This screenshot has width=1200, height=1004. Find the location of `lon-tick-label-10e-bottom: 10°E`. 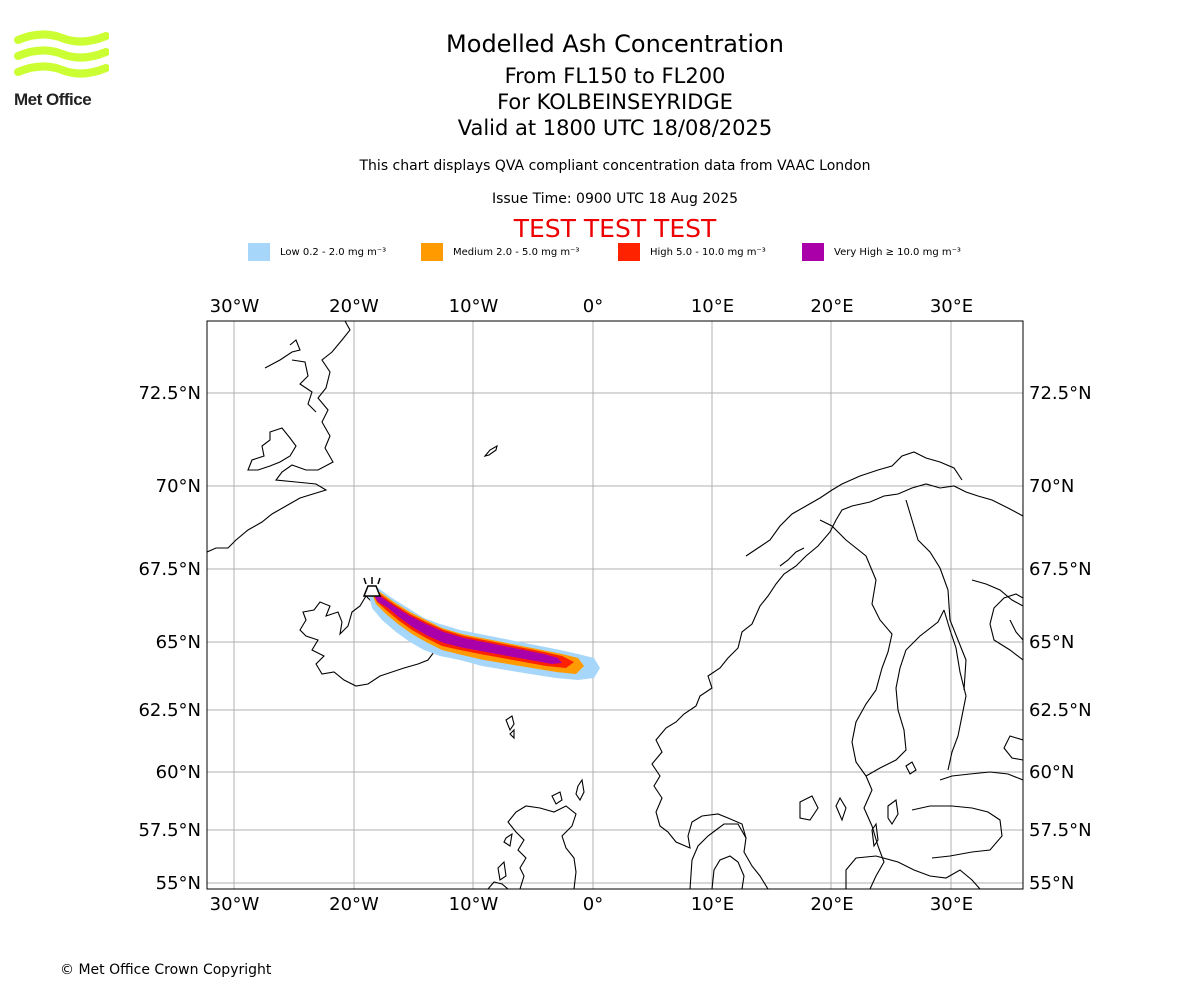

lon-tick-label-10e-bottom: 10°E is located at coordinates (712, 904).